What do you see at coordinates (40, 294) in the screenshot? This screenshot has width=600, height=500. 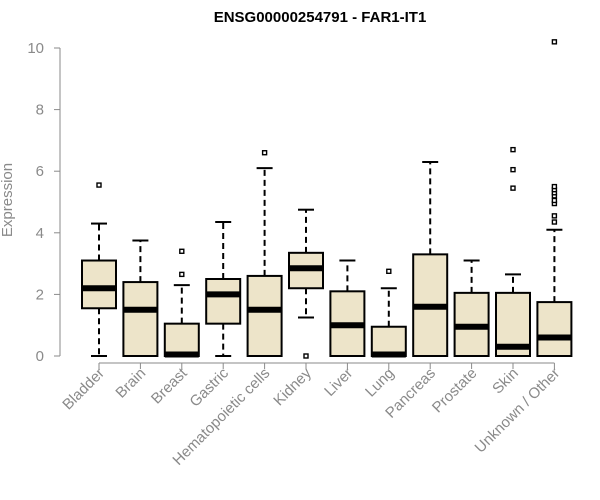 I see `y-tick-label: 2` at bounding box center [40, 294].